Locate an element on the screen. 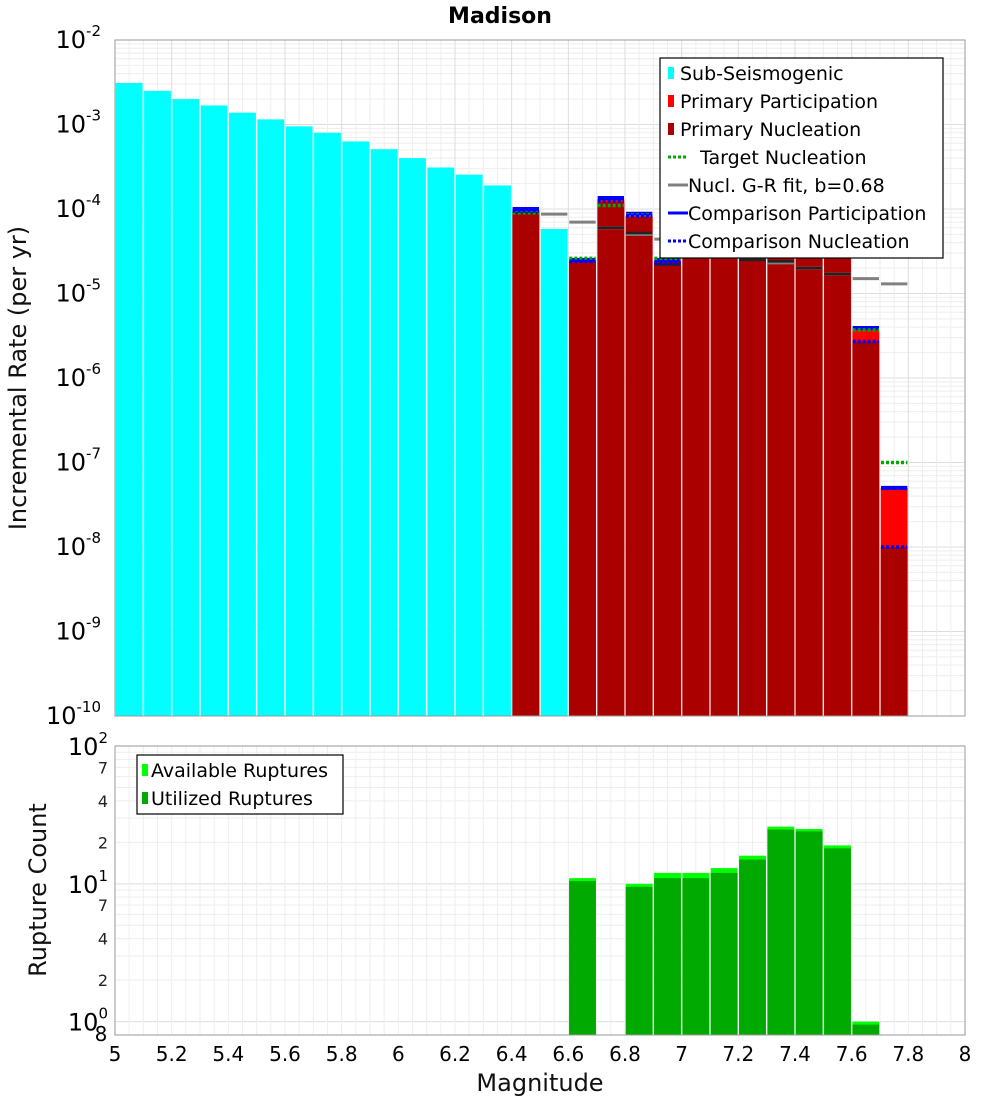  x-axis-label: Magnitude is located at coordinates (539, 1083).